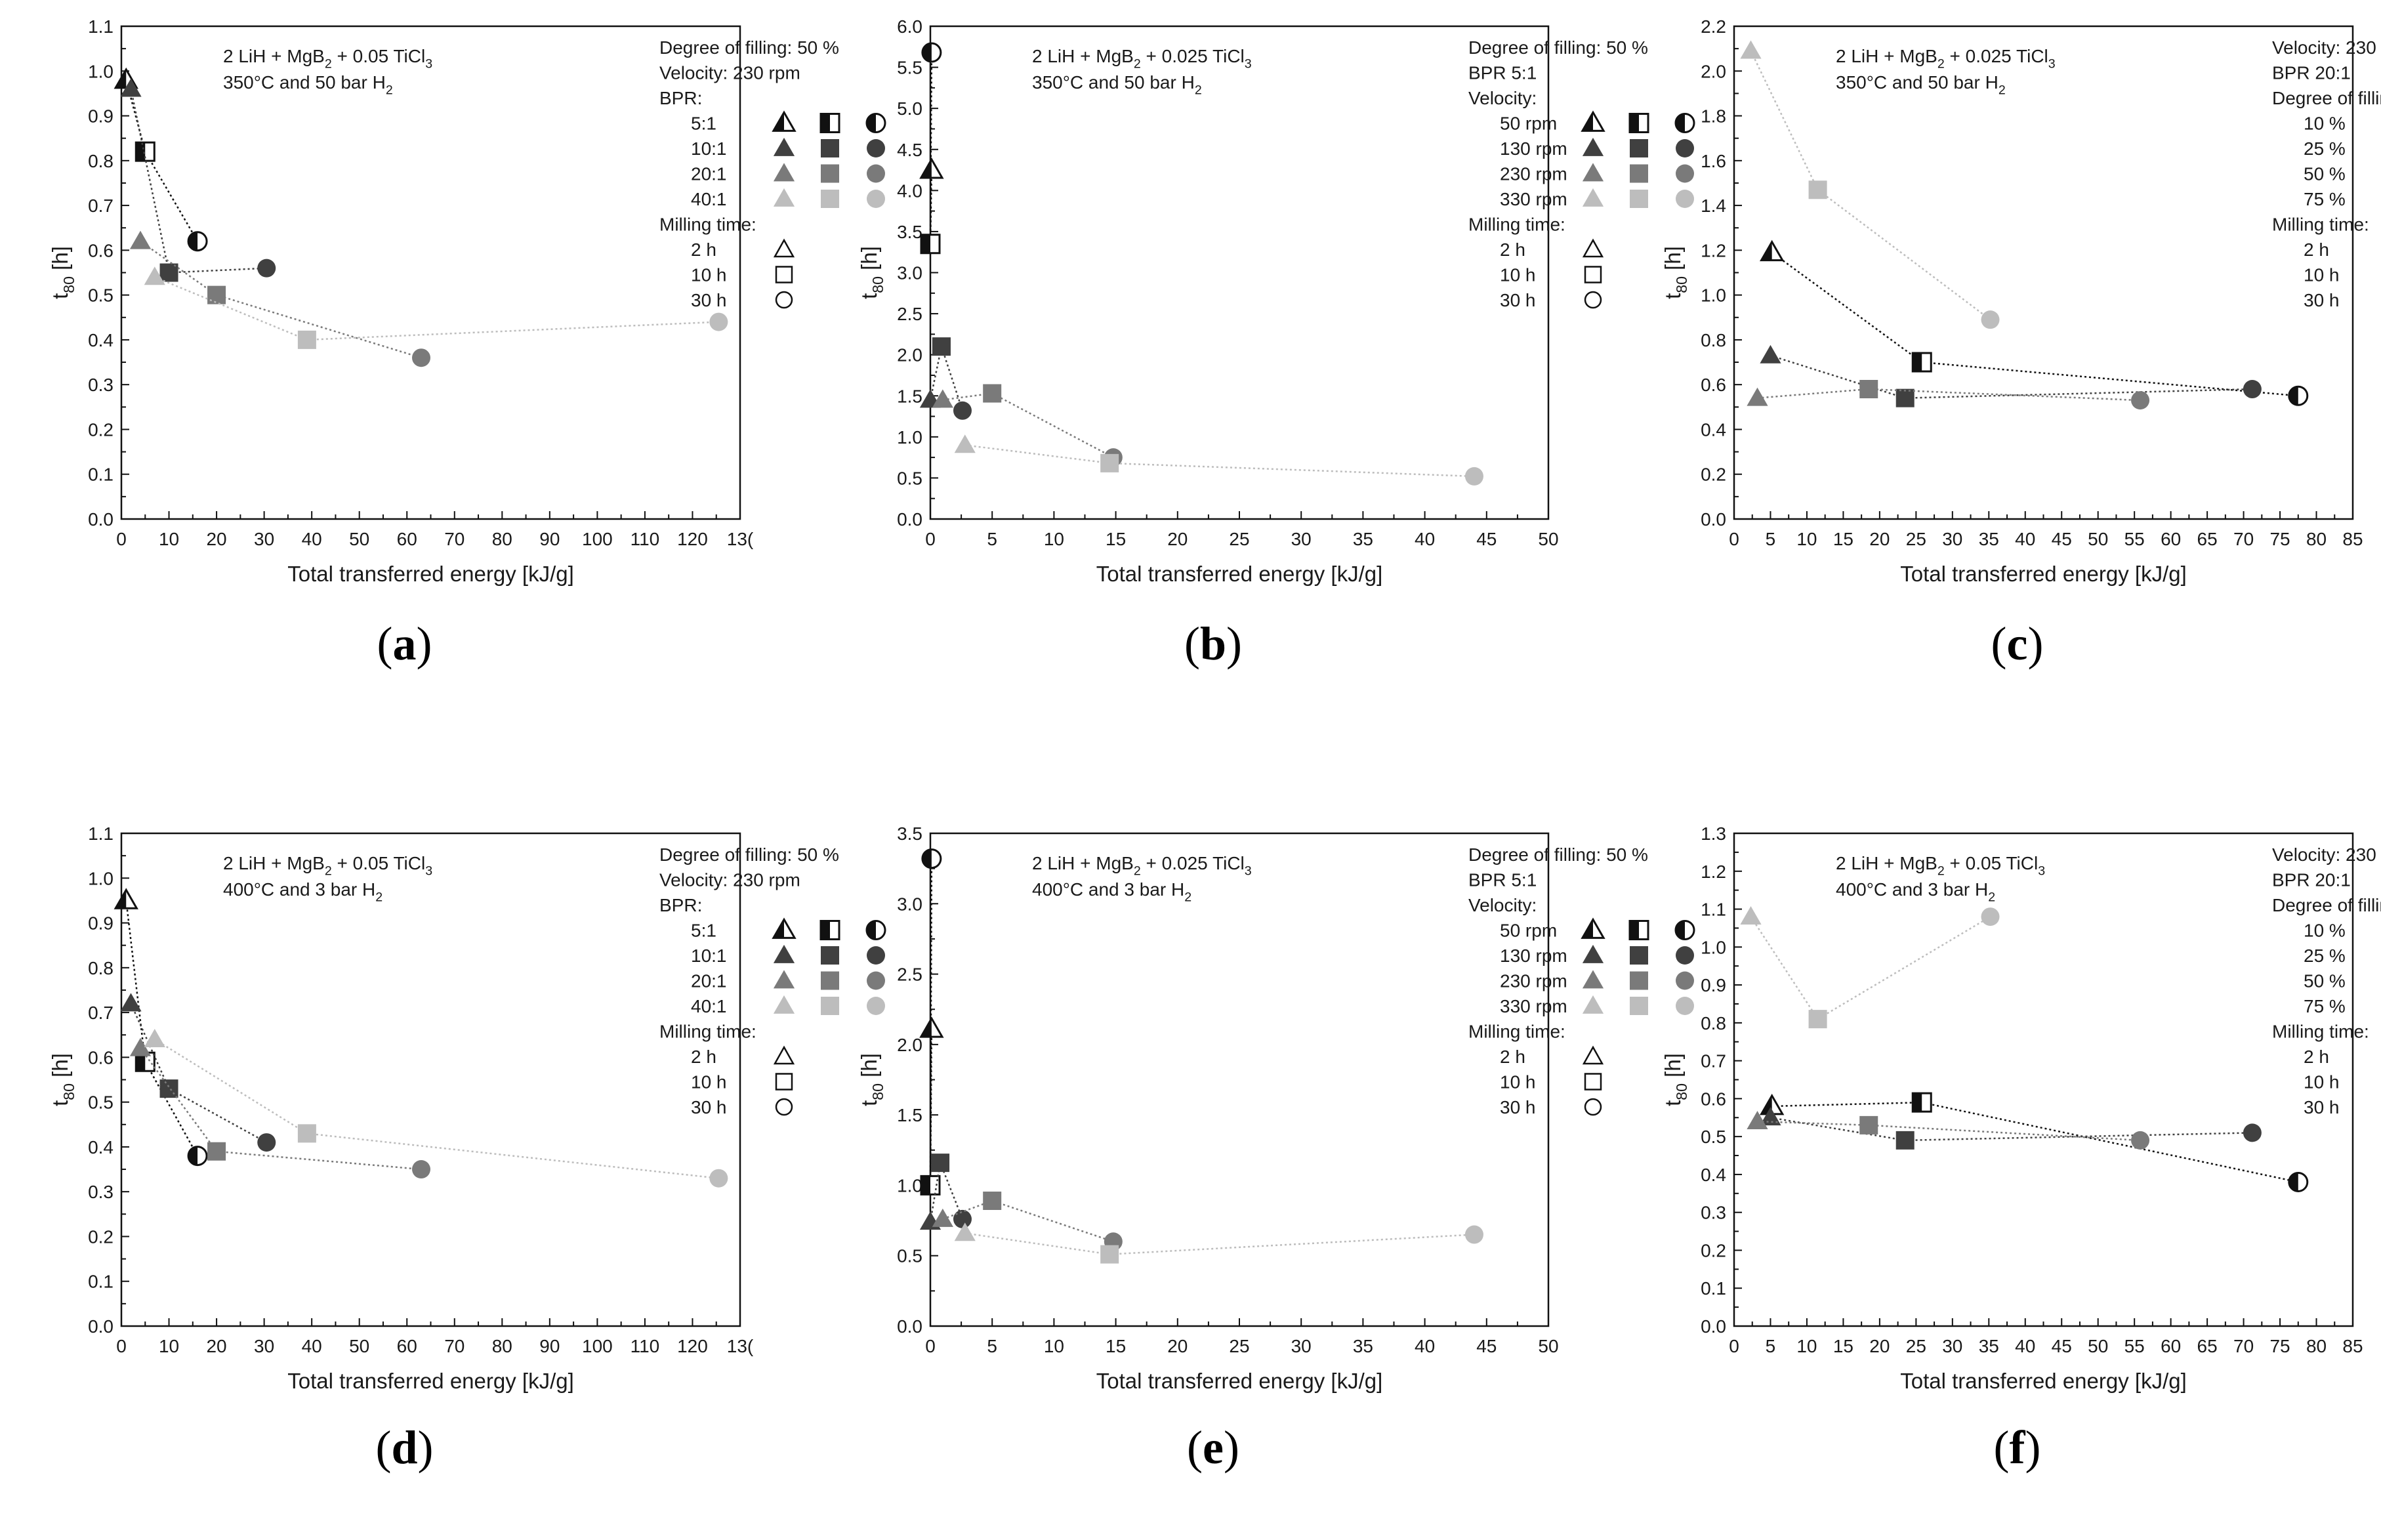  I want to click on series-10-, so click(2034, 1142).